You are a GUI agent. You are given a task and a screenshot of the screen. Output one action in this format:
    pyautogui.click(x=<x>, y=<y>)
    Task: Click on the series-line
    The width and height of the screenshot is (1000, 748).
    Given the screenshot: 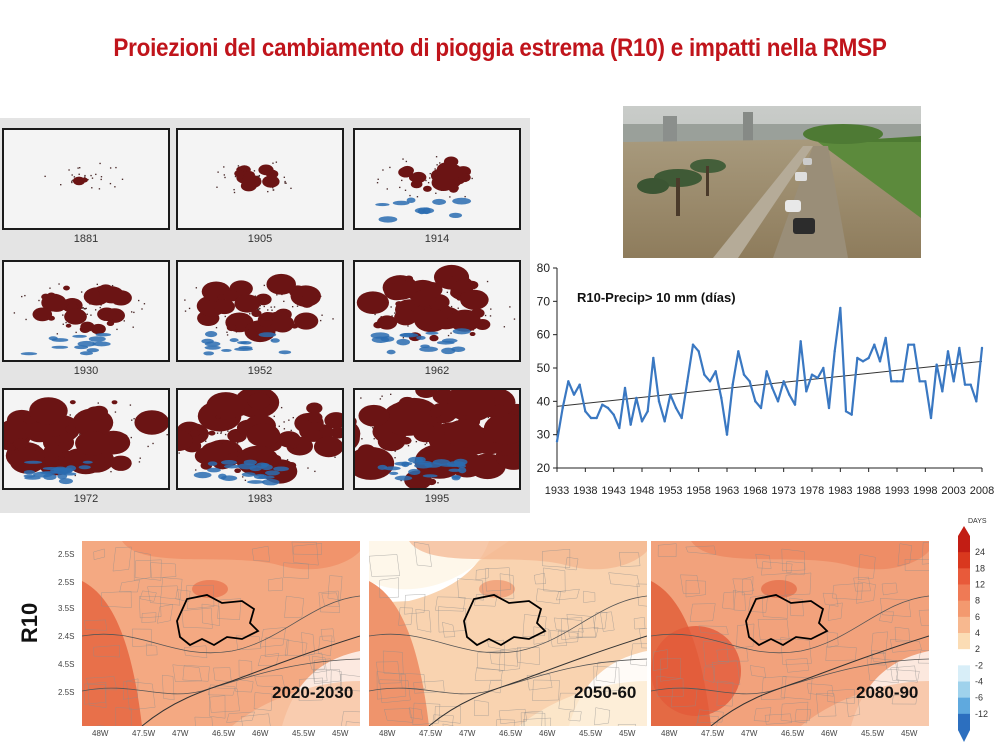 What is the action you would take?
    pyautogui.click(x=769, y=374)
    